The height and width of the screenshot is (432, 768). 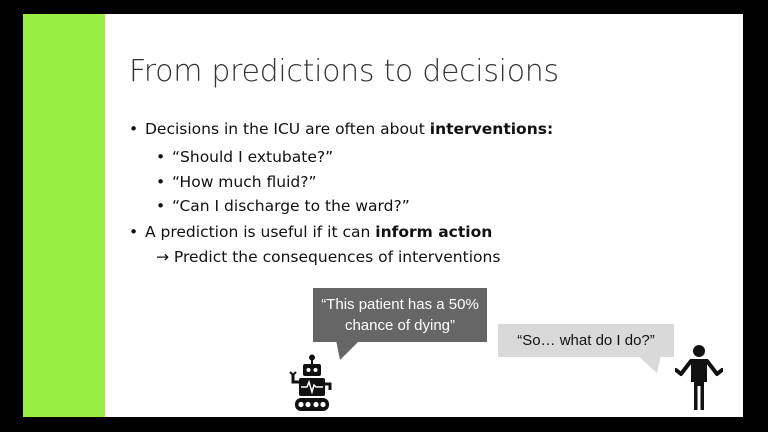 What do you see at coordinates (64, 215) in the screenshot?
I see `accent-bar` at bounding box center [64, 215].